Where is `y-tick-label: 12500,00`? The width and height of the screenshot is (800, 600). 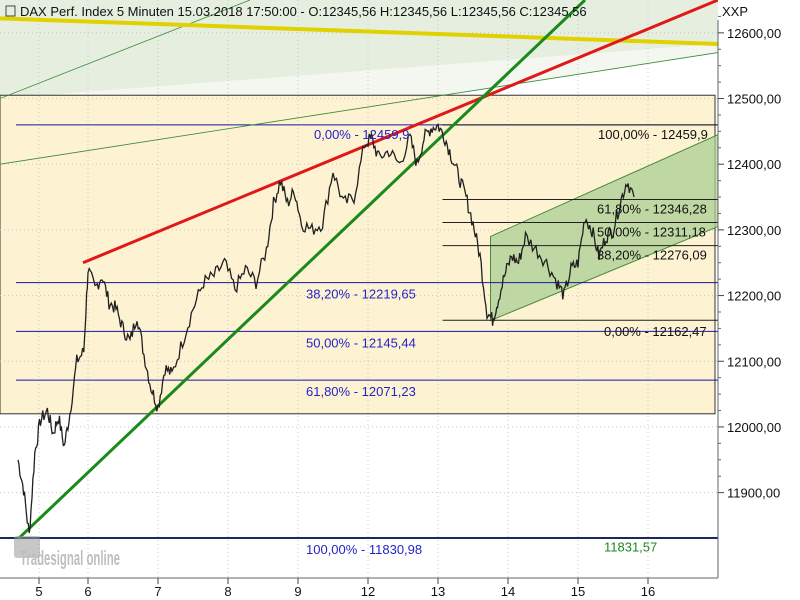 y-tick-label: 12500,00 is located at coordinates (754, 99).